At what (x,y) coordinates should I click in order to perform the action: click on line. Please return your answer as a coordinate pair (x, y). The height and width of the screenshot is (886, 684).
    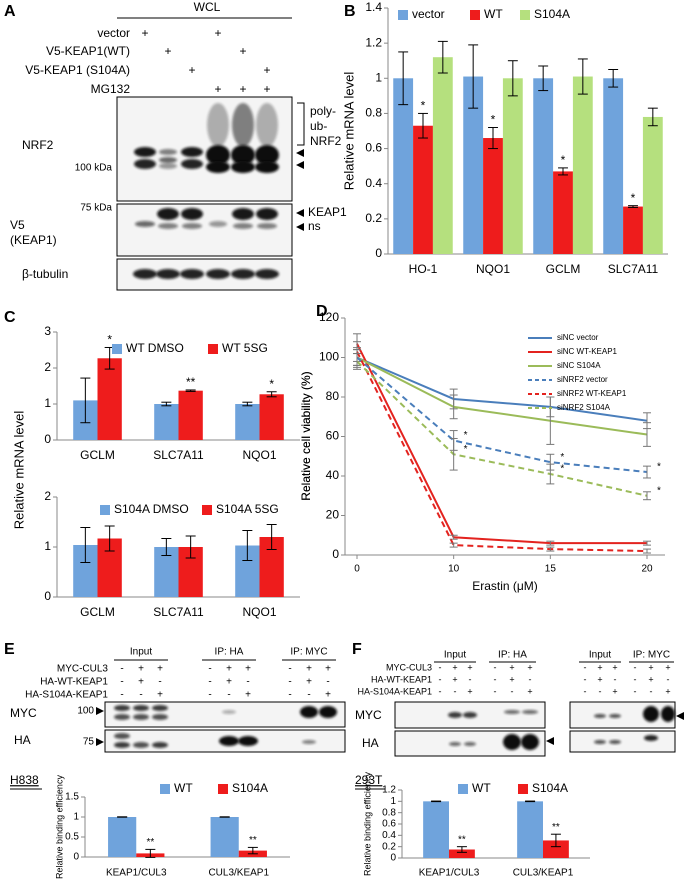
    Looking at the image, I should click on (501, 444).